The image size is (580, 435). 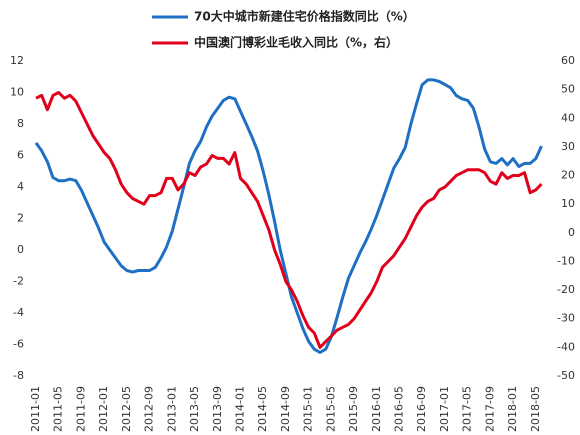 I want to click on x-tick-label: 2015-09, so click(x=353, y=409).